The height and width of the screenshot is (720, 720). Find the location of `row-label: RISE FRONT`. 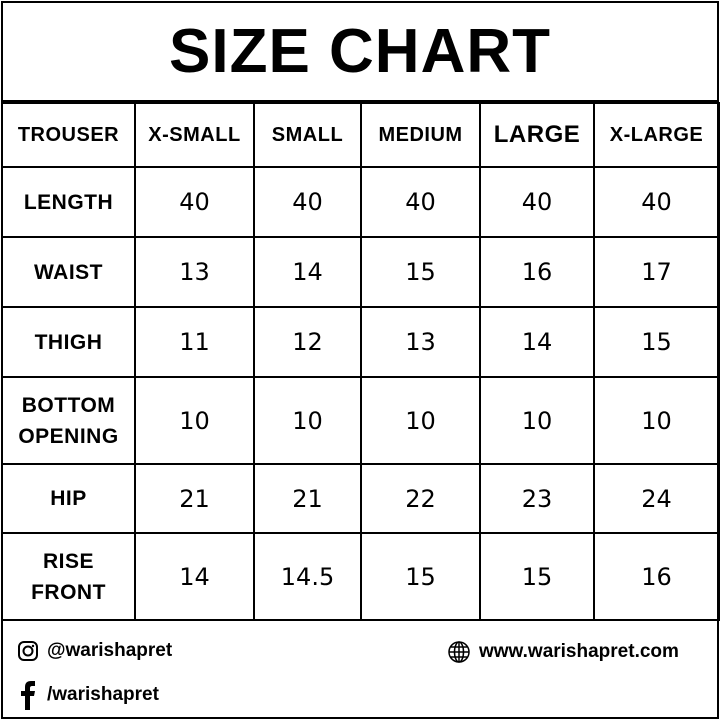

row-label: RISE FRONT is located at coordinates (69, 576).